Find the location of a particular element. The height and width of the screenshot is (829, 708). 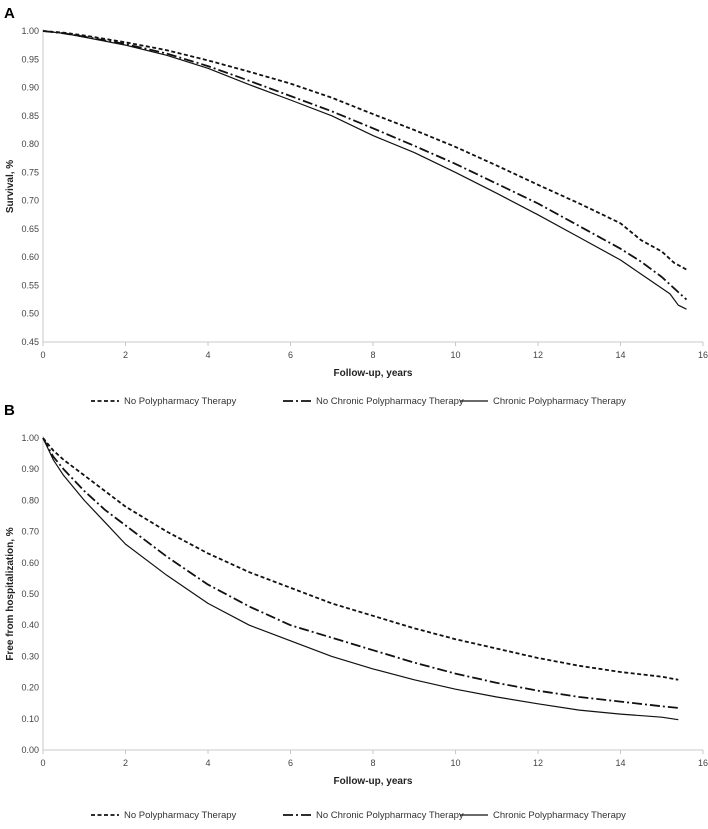

panel-letter: A is located at coordinates (9, 13).